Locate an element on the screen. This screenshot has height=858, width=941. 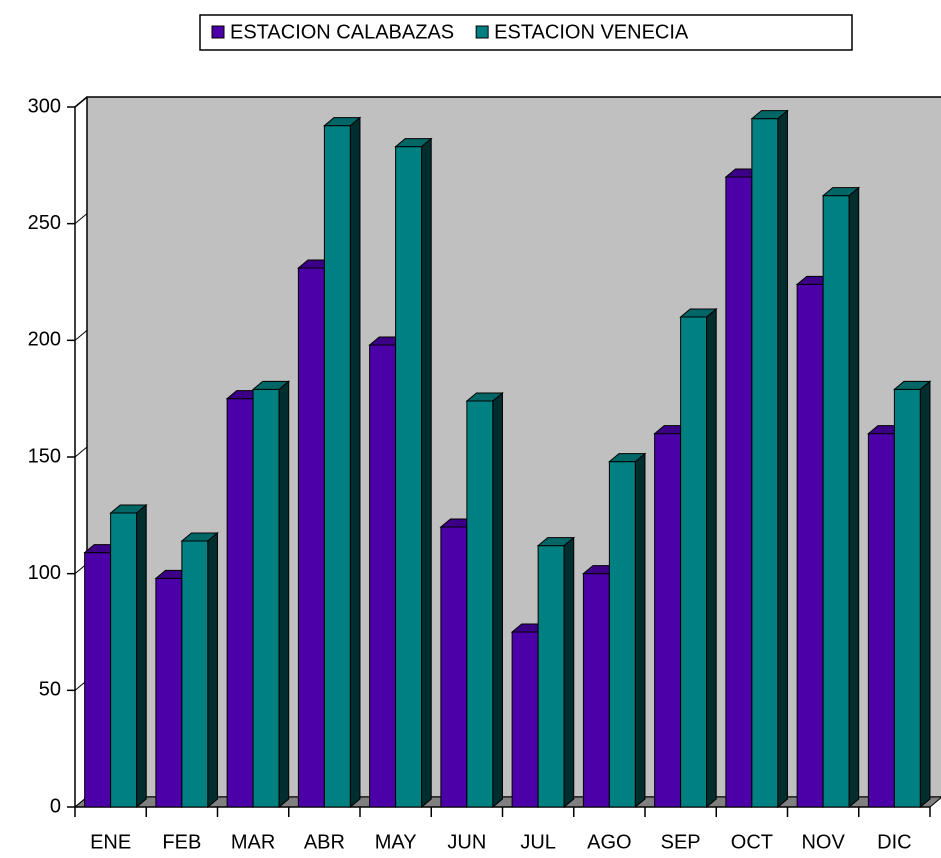
x-tick-label: JUN is located at coordinates (466, 842).